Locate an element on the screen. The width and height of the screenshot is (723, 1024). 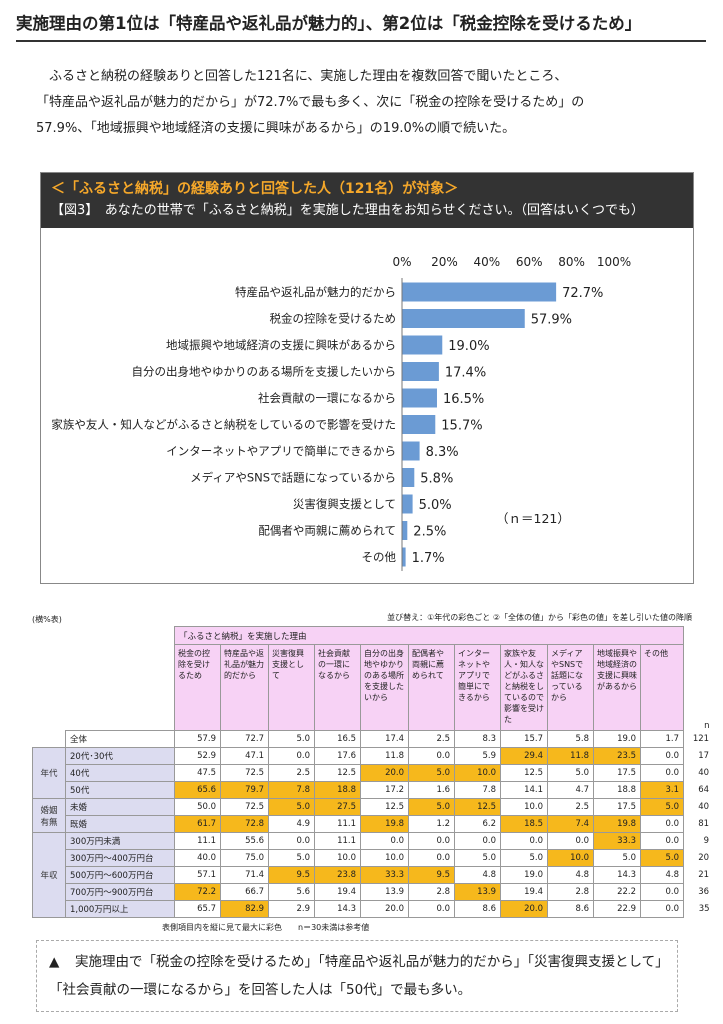
table-cell: 65.6 is located at coordinates (197, 790).